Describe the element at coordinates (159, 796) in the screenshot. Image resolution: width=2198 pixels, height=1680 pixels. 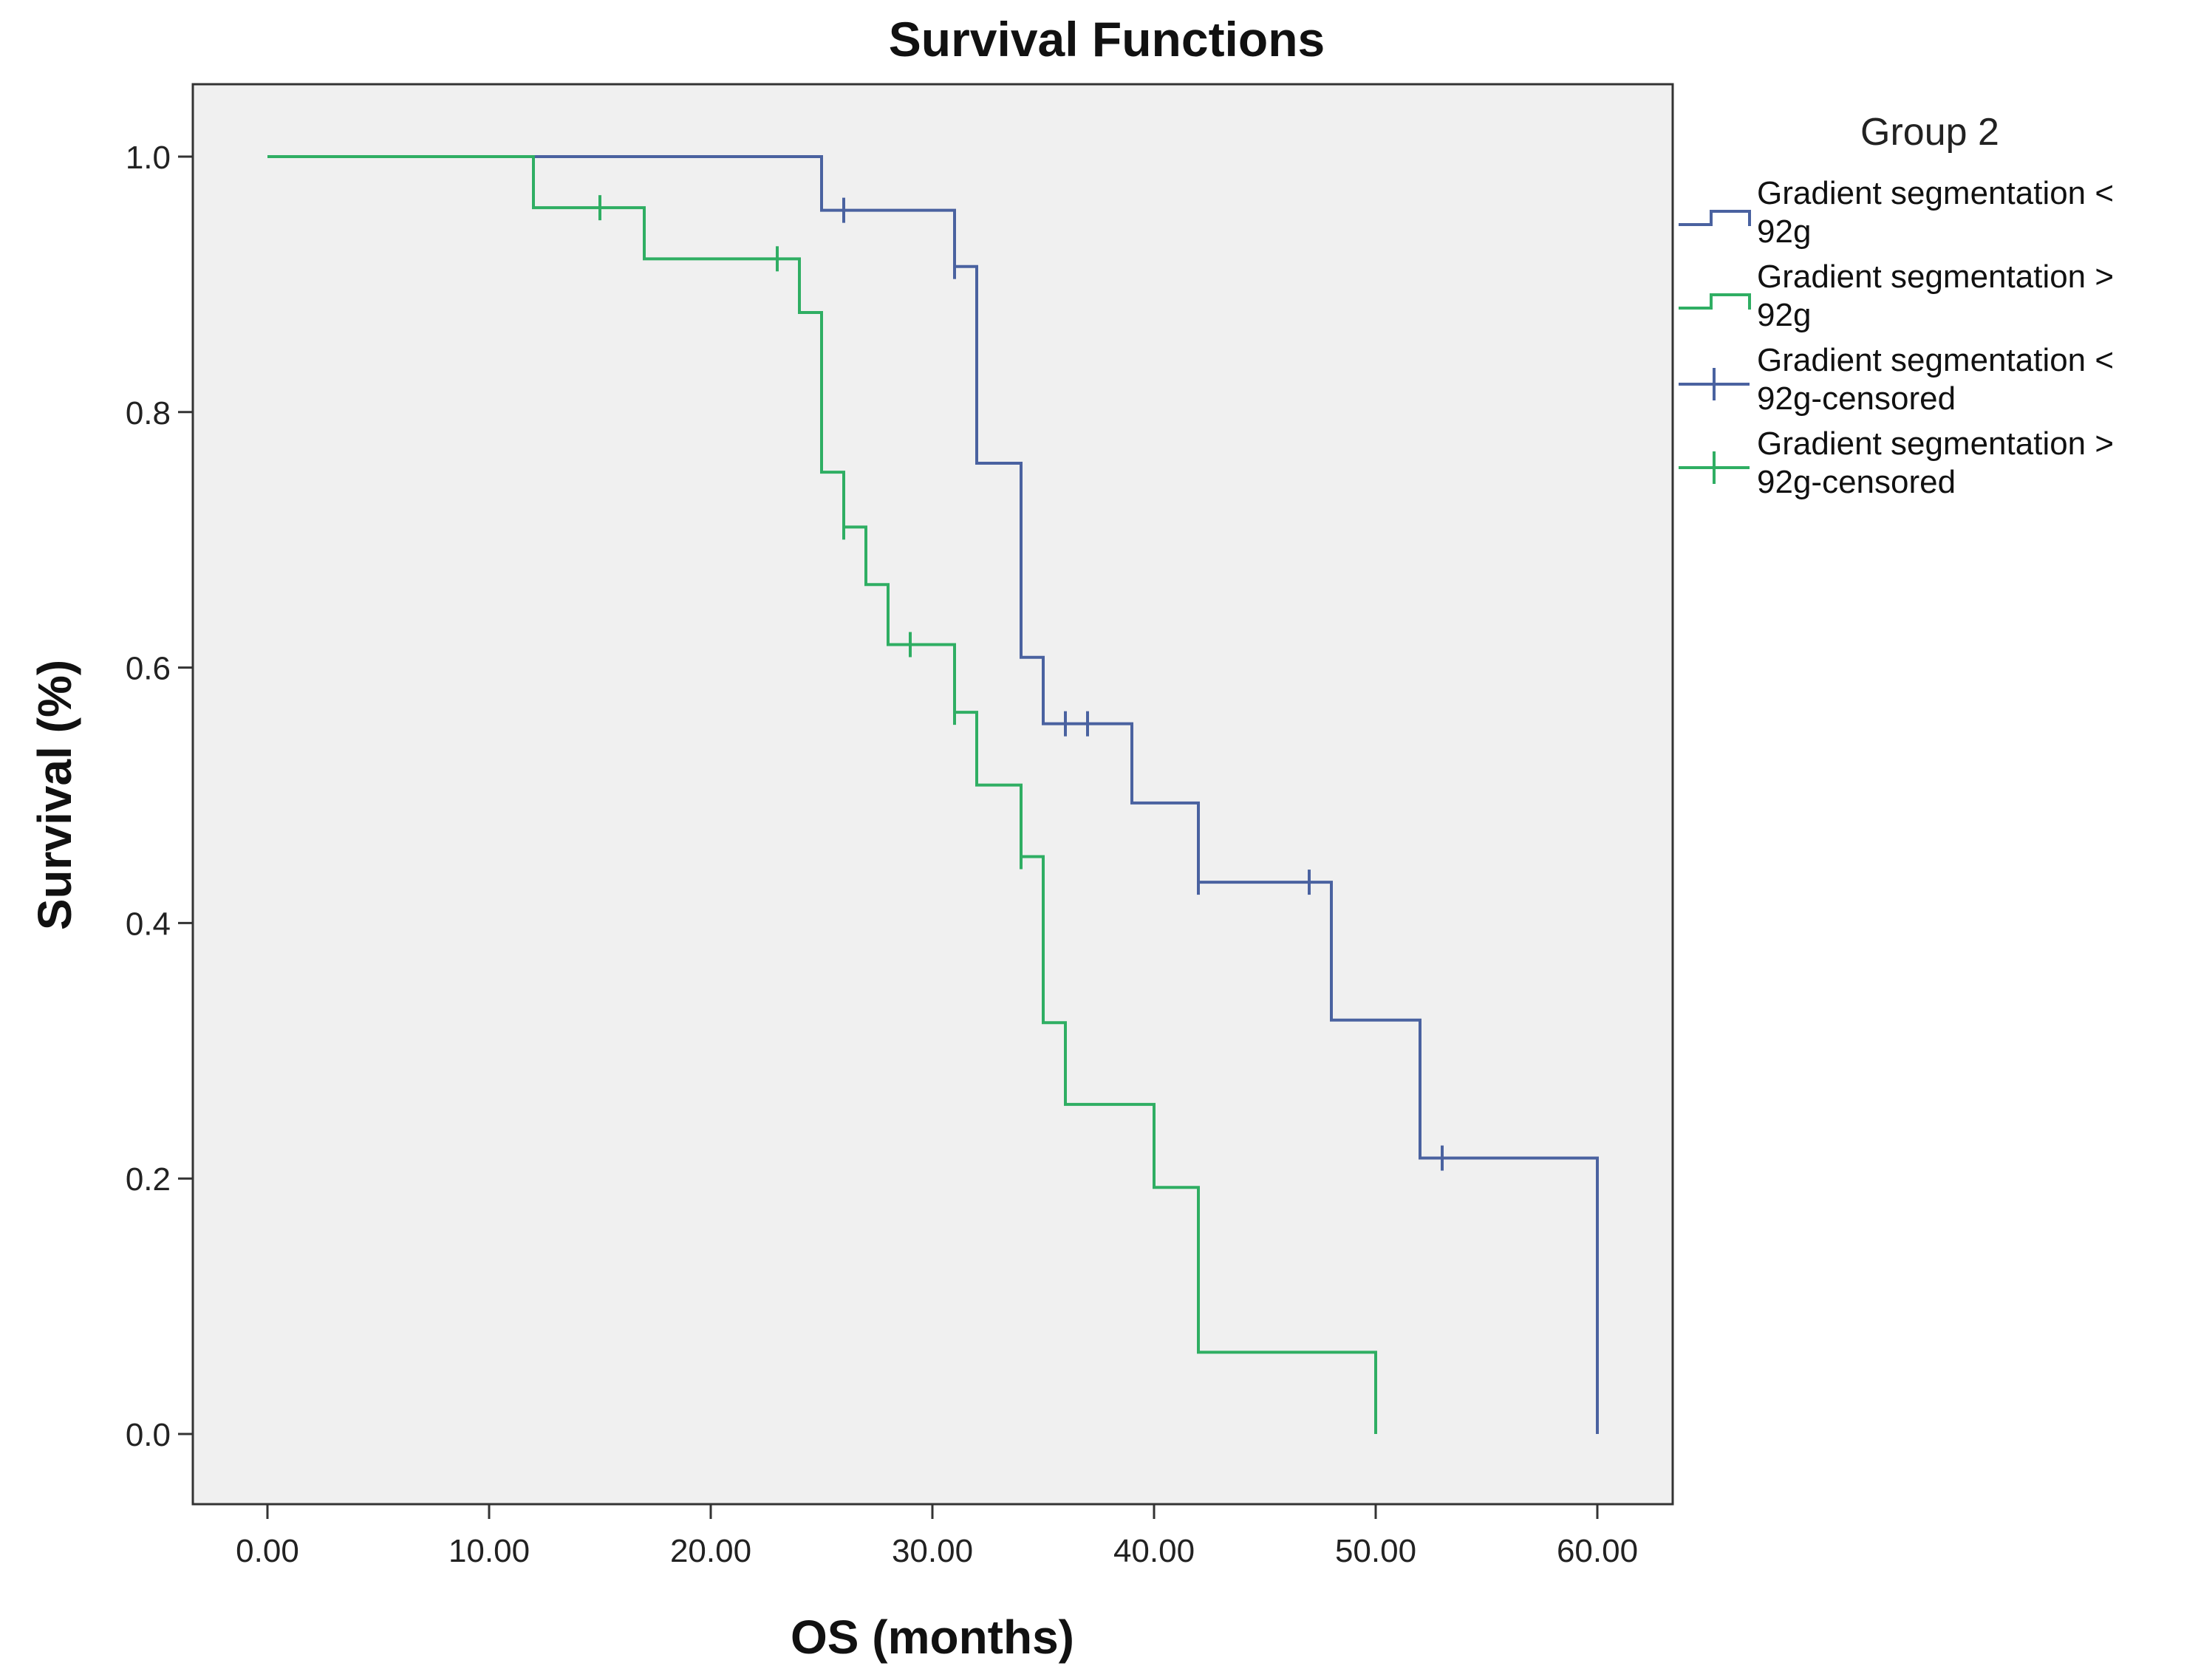
I see `y-axis: 0.0 0.2 0.4 0.6 0.8 1.0` at that location.